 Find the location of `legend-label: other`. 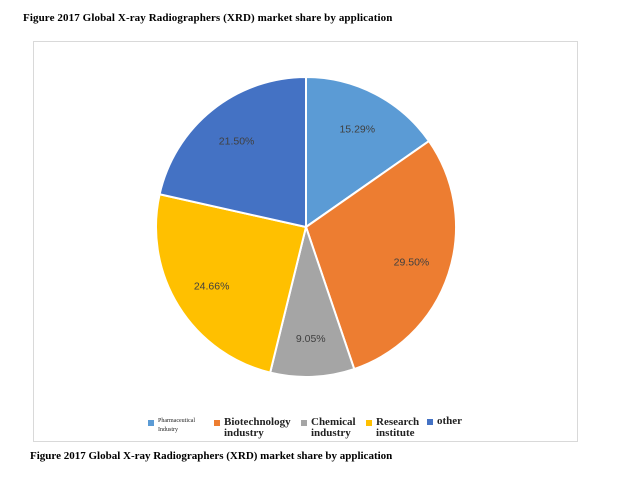

legend-label: other is located at coordinates (450, 421).